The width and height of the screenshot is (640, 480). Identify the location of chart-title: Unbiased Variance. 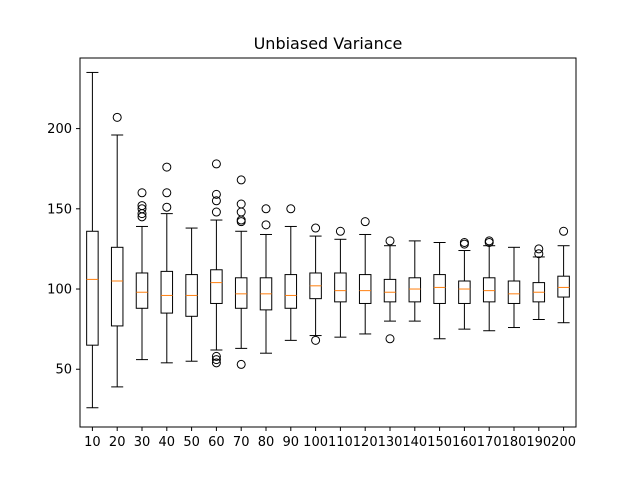
(328, 43).